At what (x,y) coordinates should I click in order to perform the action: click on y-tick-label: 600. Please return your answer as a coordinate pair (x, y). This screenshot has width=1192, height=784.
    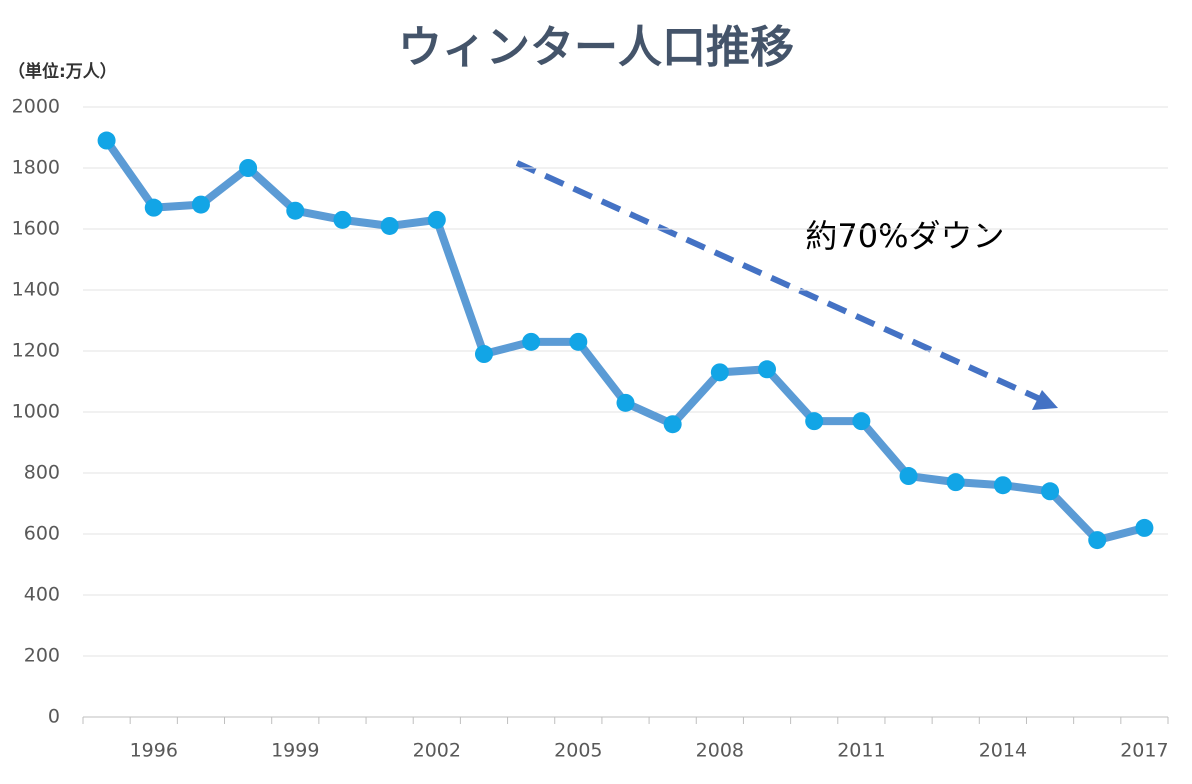
    Looking at the image, I should click on (42, 534).